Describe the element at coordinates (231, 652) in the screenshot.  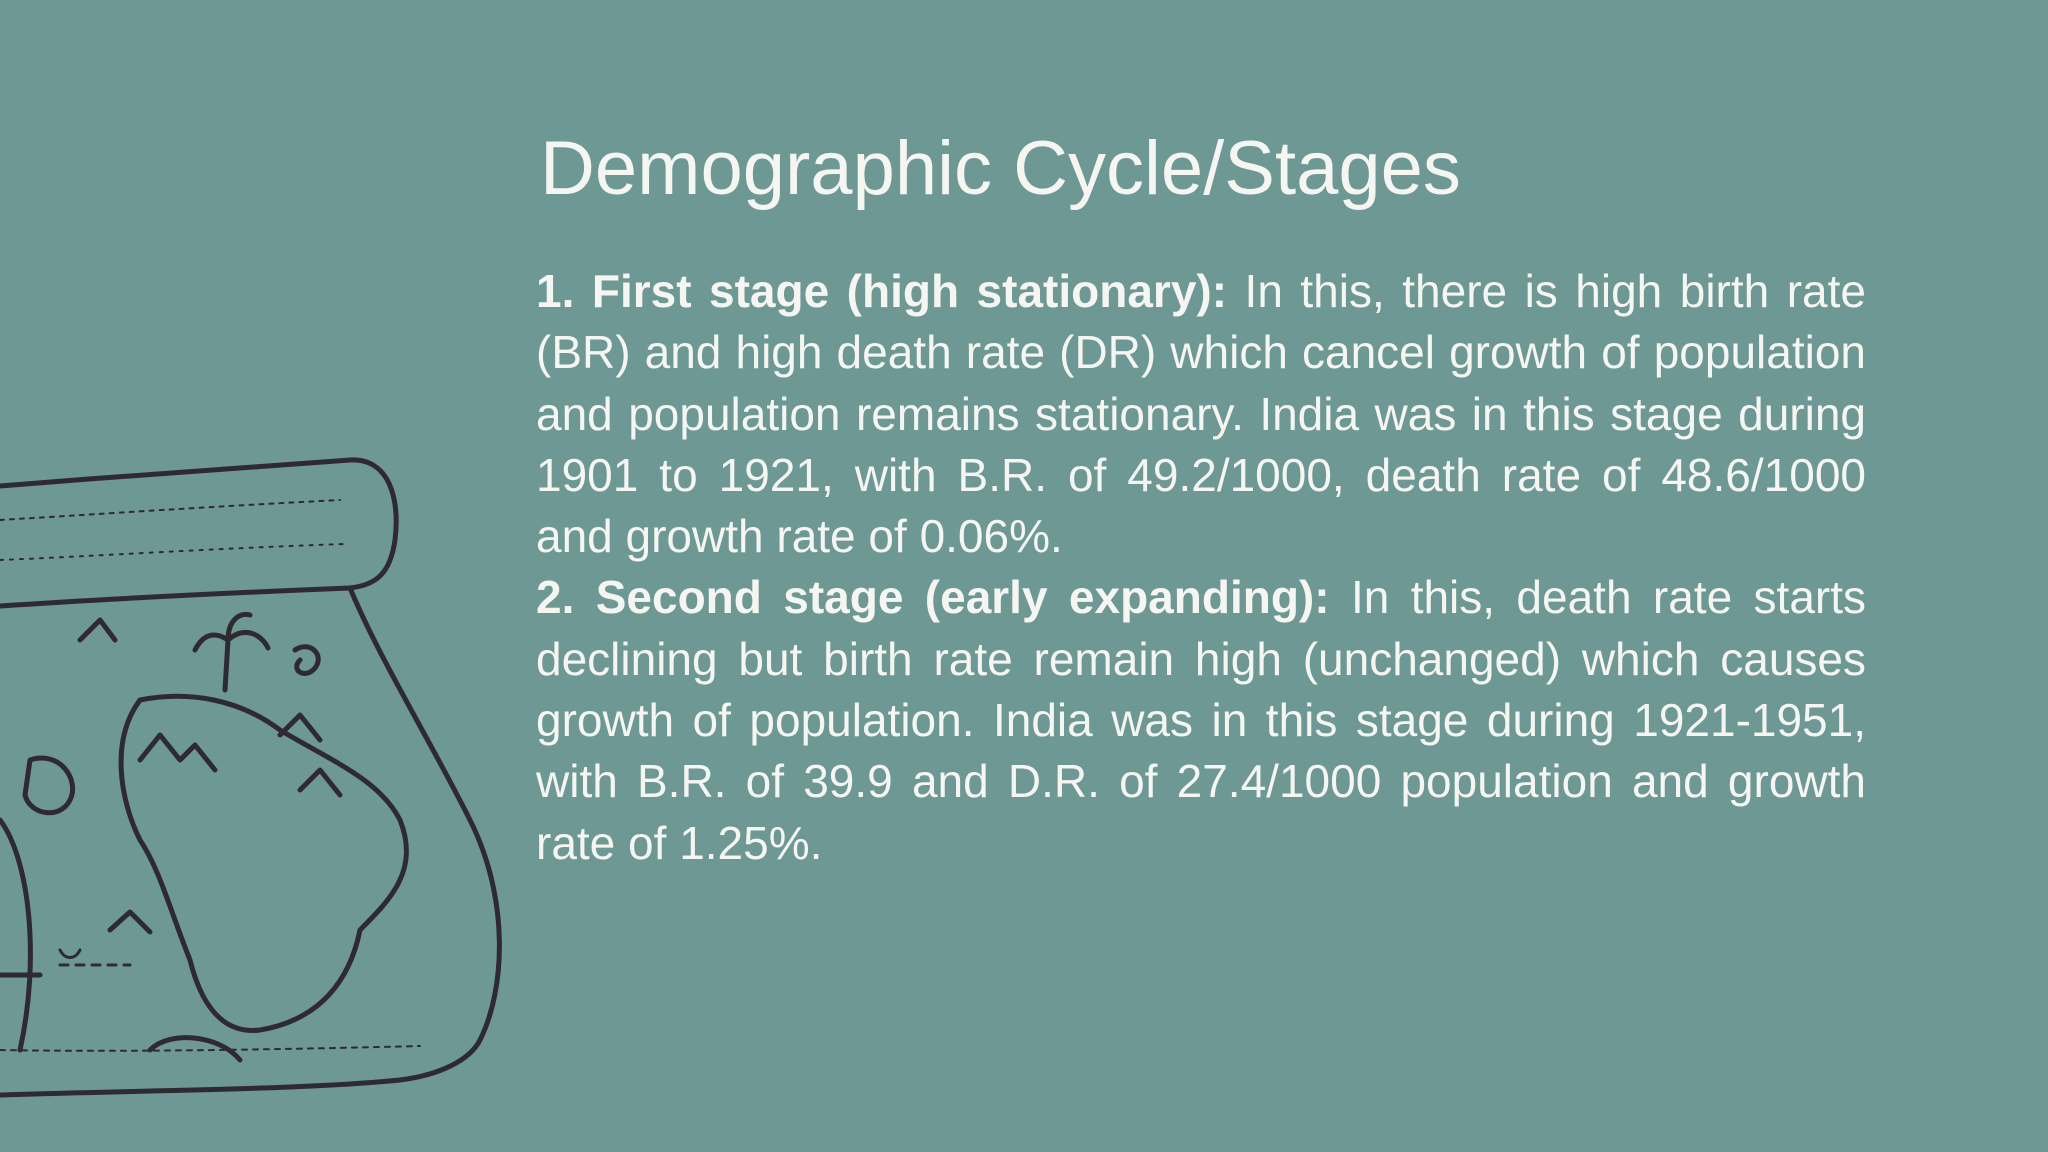
I see `palm-tree` at that location.